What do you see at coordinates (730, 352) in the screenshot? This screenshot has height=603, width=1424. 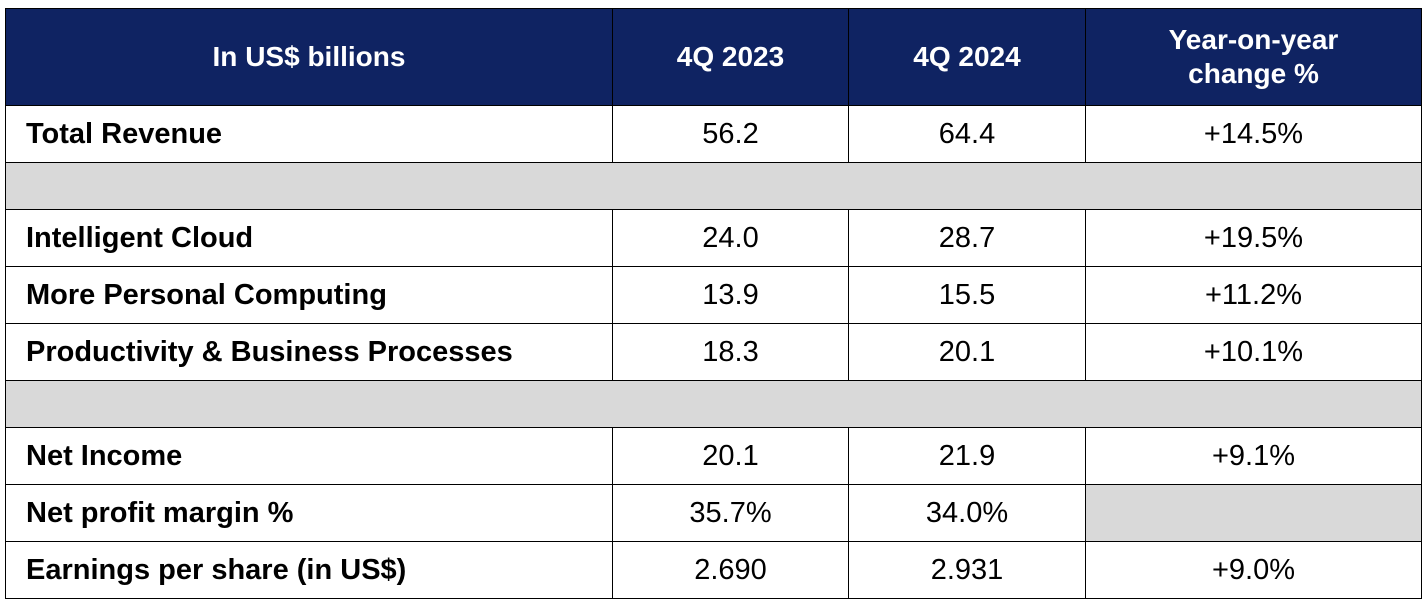 I see `cell: 18.3` at bounding box center [730, 352].